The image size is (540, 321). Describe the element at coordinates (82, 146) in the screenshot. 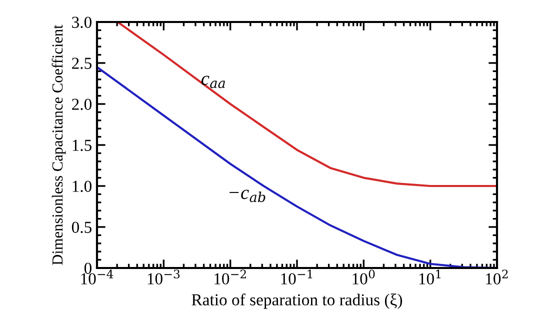

I see `y-tick-label: 1.5` at that location.